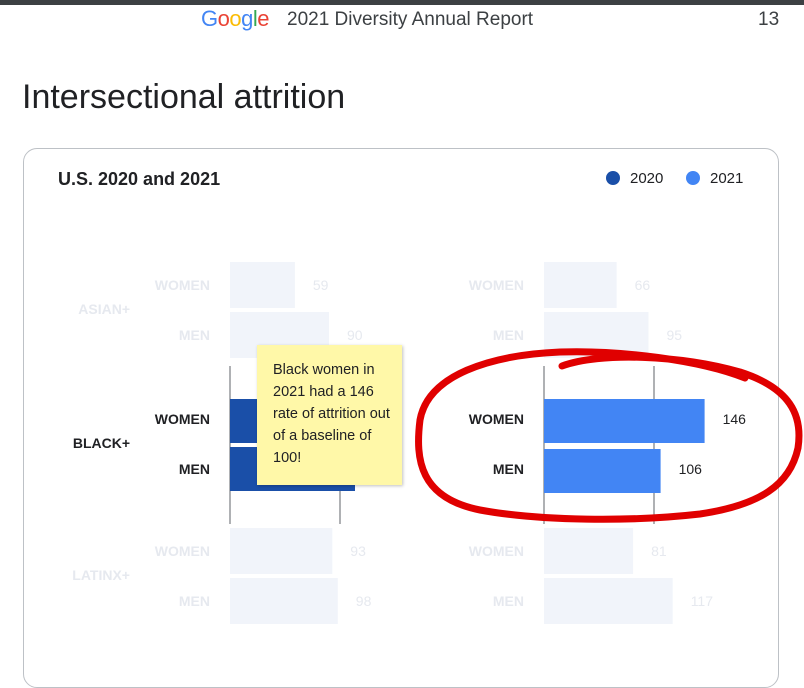  I want to click on annotation-circle, so click(609, 435).